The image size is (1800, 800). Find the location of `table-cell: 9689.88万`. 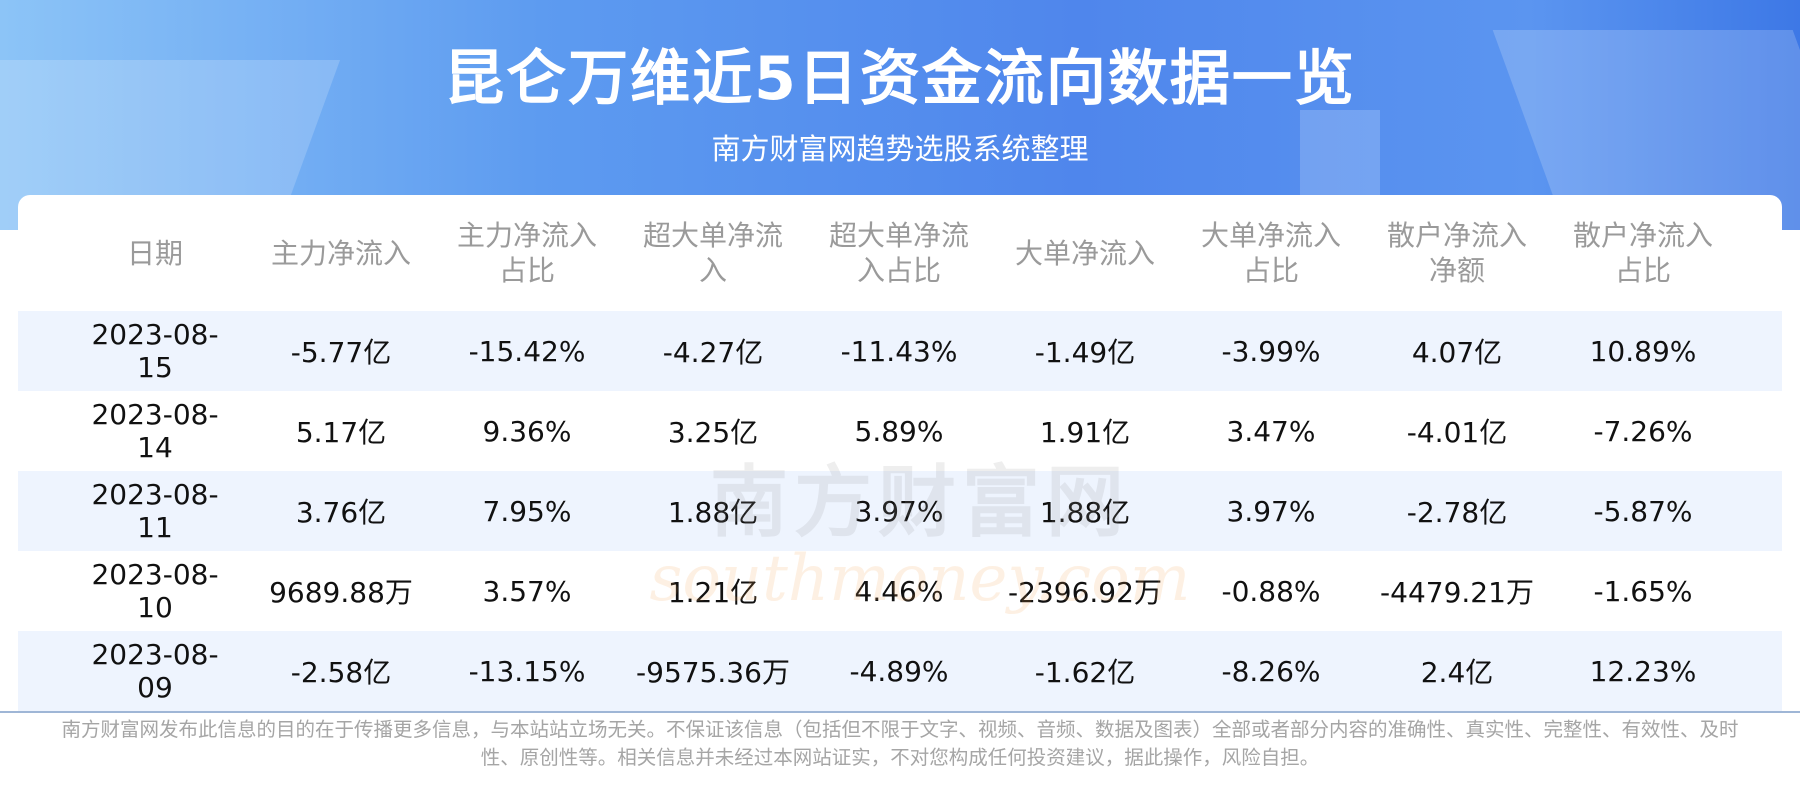

table-cell: 9689.88万 is located at coordinates (341, 591).